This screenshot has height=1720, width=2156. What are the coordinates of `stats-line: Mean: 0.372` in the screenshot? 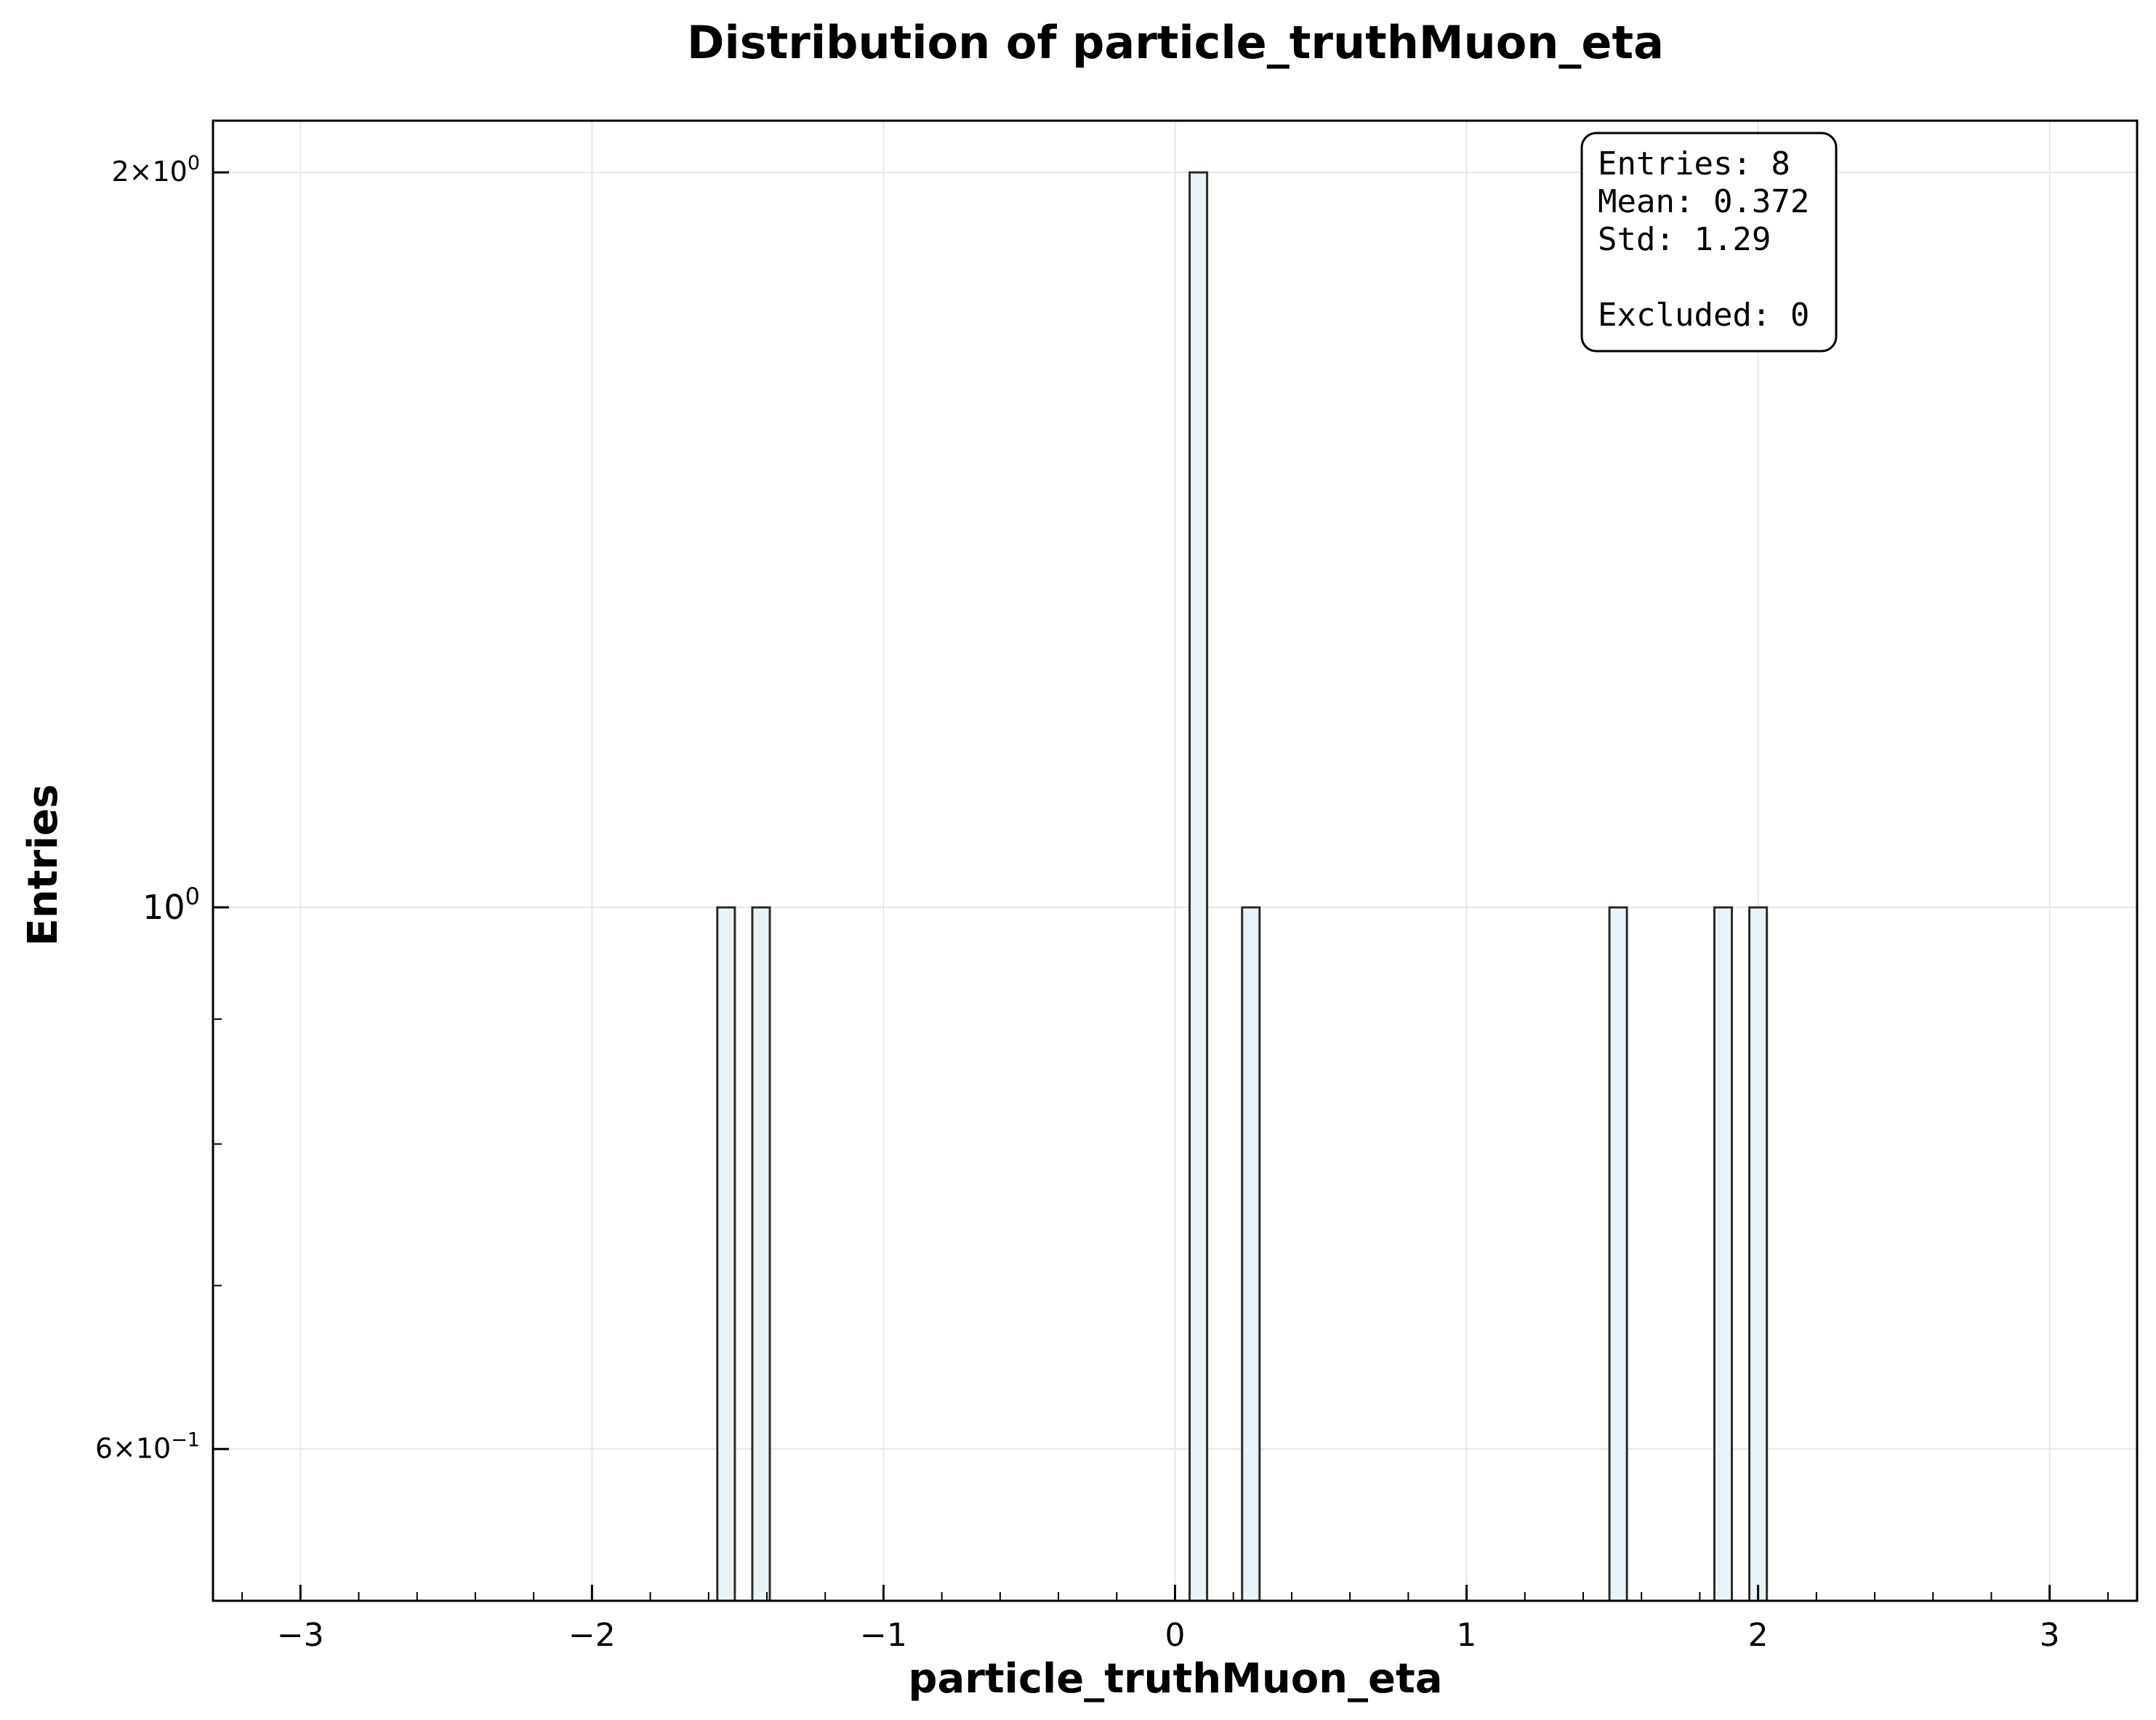 It's located at (1703, 201).